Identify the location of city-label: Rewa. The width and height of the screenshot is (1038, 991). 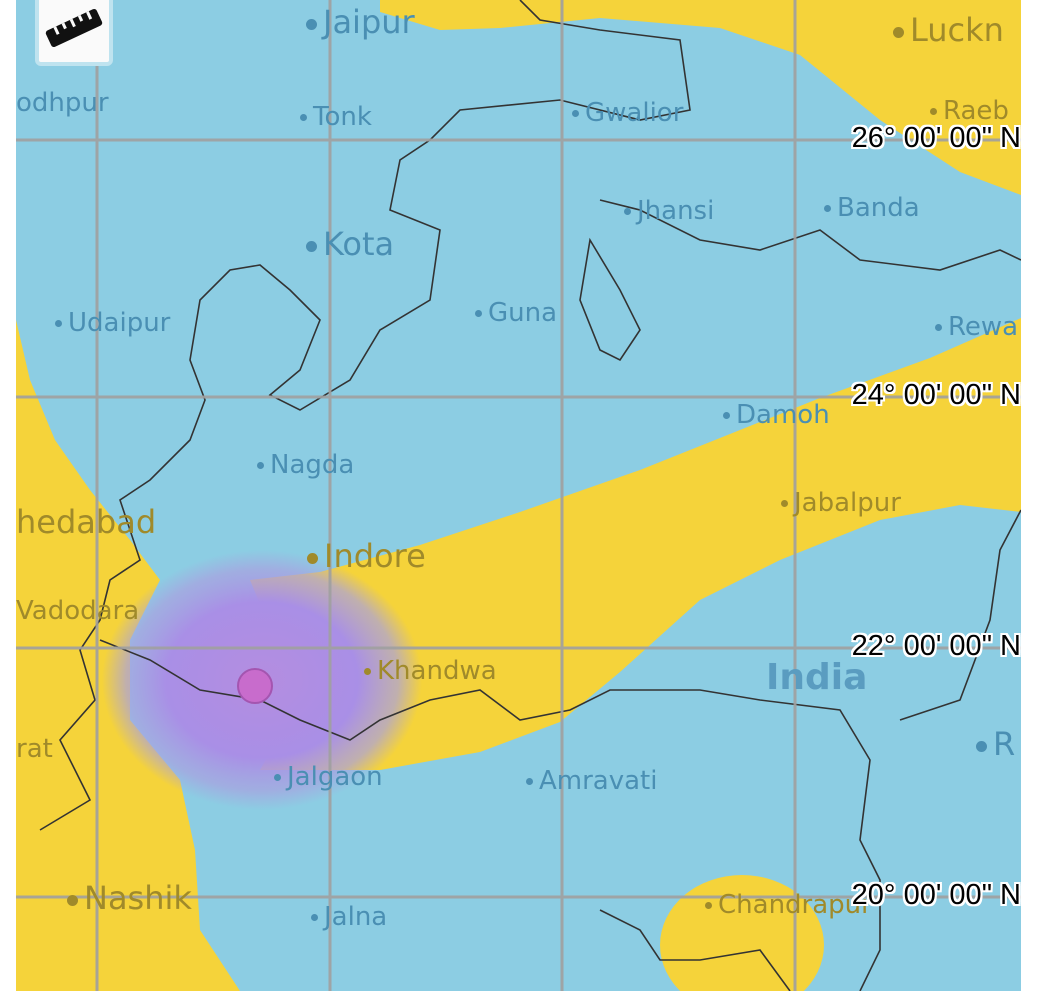
(976, 327).